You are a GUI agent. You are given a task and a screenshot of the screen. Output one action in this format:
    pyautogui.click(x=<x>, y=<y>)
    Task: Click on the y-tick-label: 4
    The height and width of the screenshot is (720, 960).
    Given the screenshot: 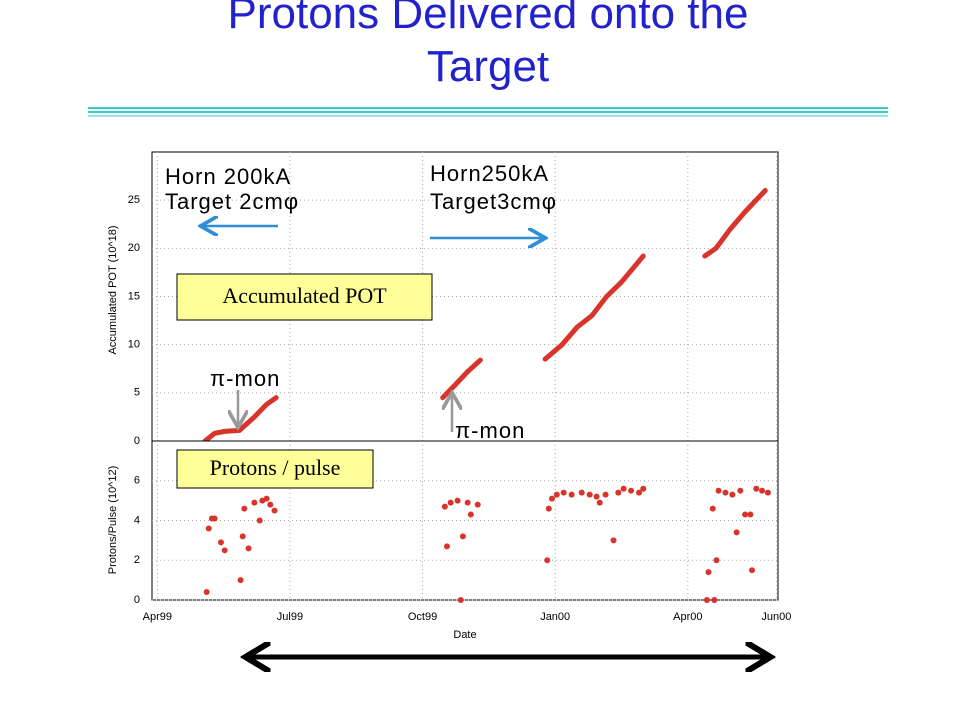 What is the action you would take?
    pyautogui.click(x=137, y=520)
    